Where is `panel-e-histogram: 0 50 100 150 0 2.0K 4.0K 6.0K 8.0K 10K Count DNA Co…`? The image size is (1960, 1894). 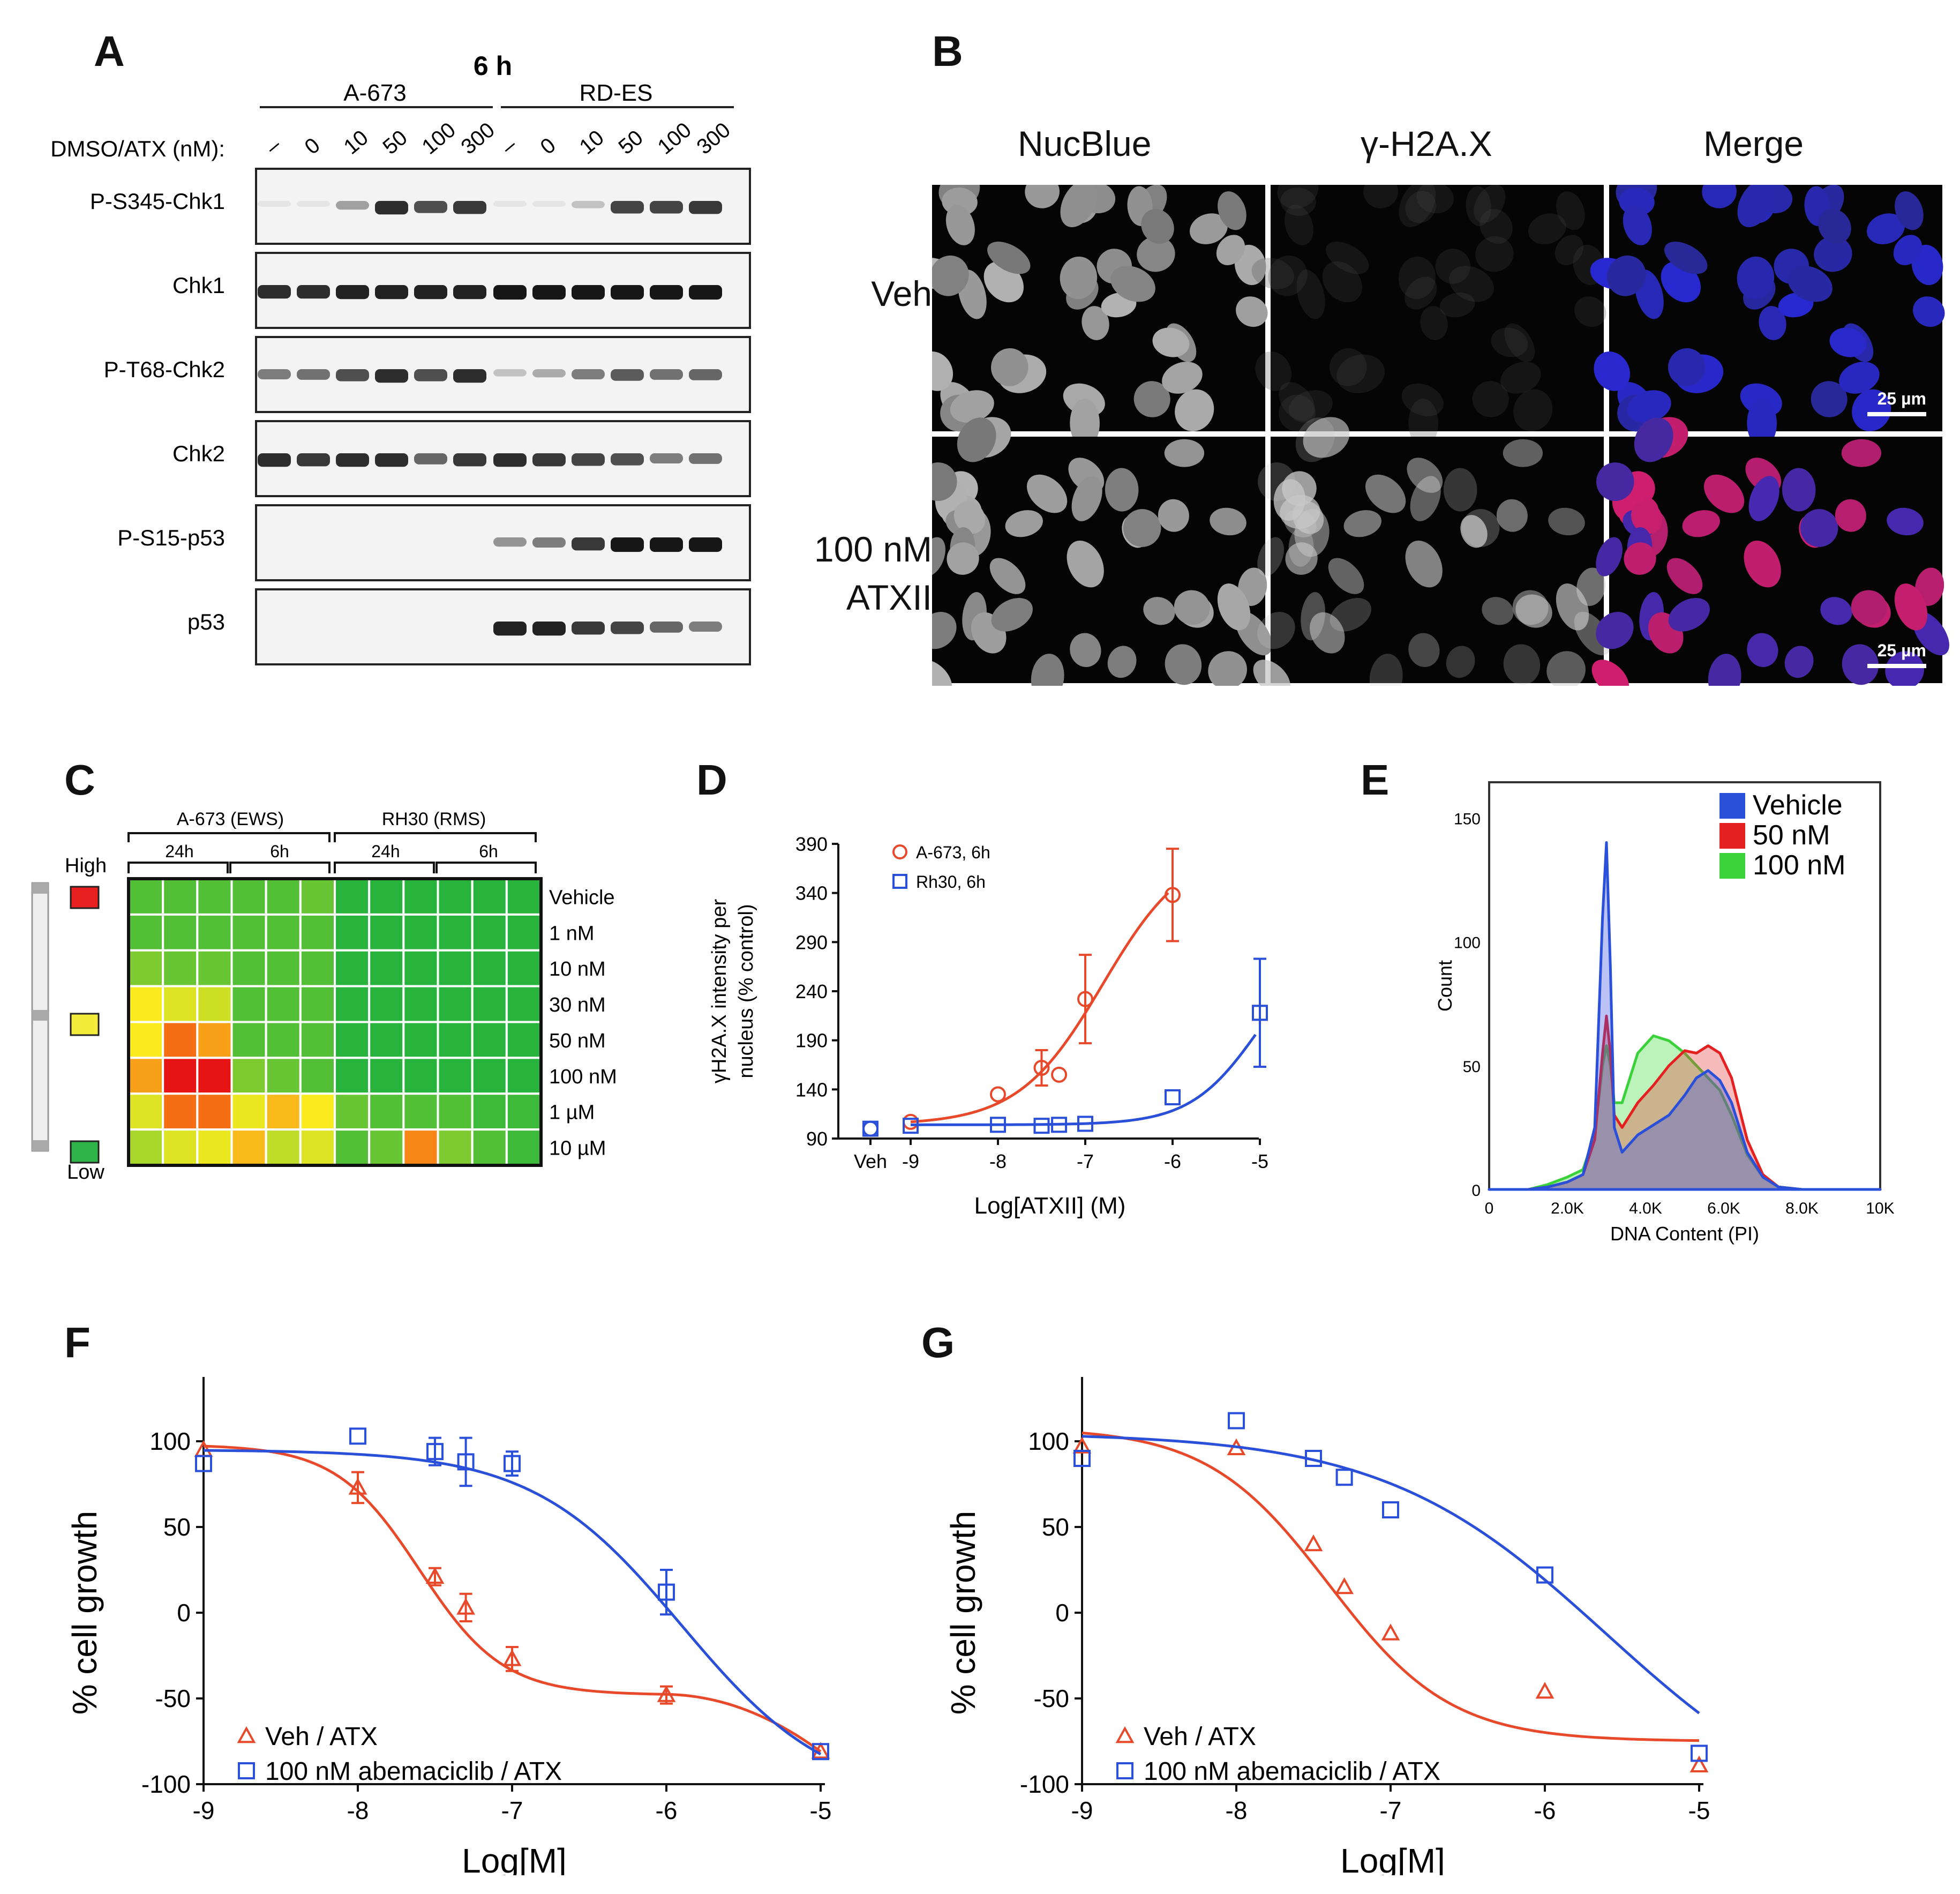
panel-e-histogram: 0 50 100 150 0 2.0K 4.0K 6.0K 8.0K 10K Count DNA Co… is located at coordinates (1665, 1013).